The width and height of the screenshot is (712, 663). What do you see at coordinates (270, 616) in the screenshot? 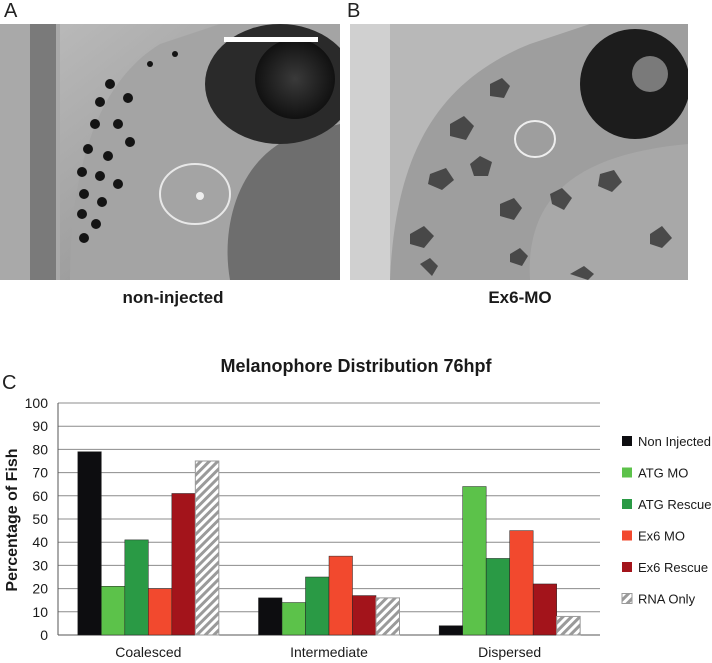
I see `bar-non-injected-intermediate` at bounding box center [270, 616].